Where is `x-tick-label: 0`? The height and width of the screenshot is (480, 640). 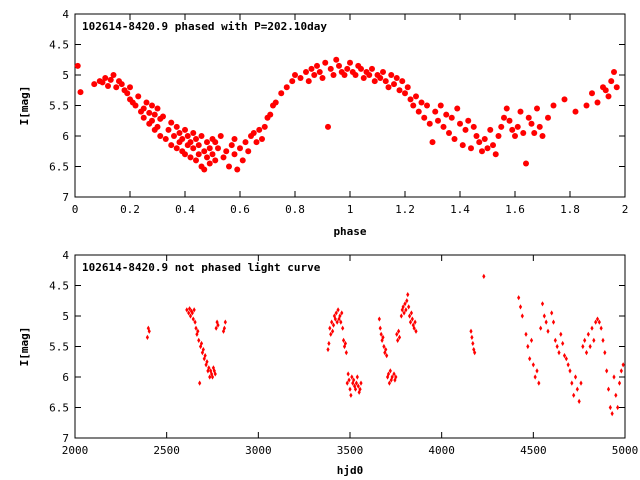 x-tick-label: 0 is located at coordinates (75, 209).